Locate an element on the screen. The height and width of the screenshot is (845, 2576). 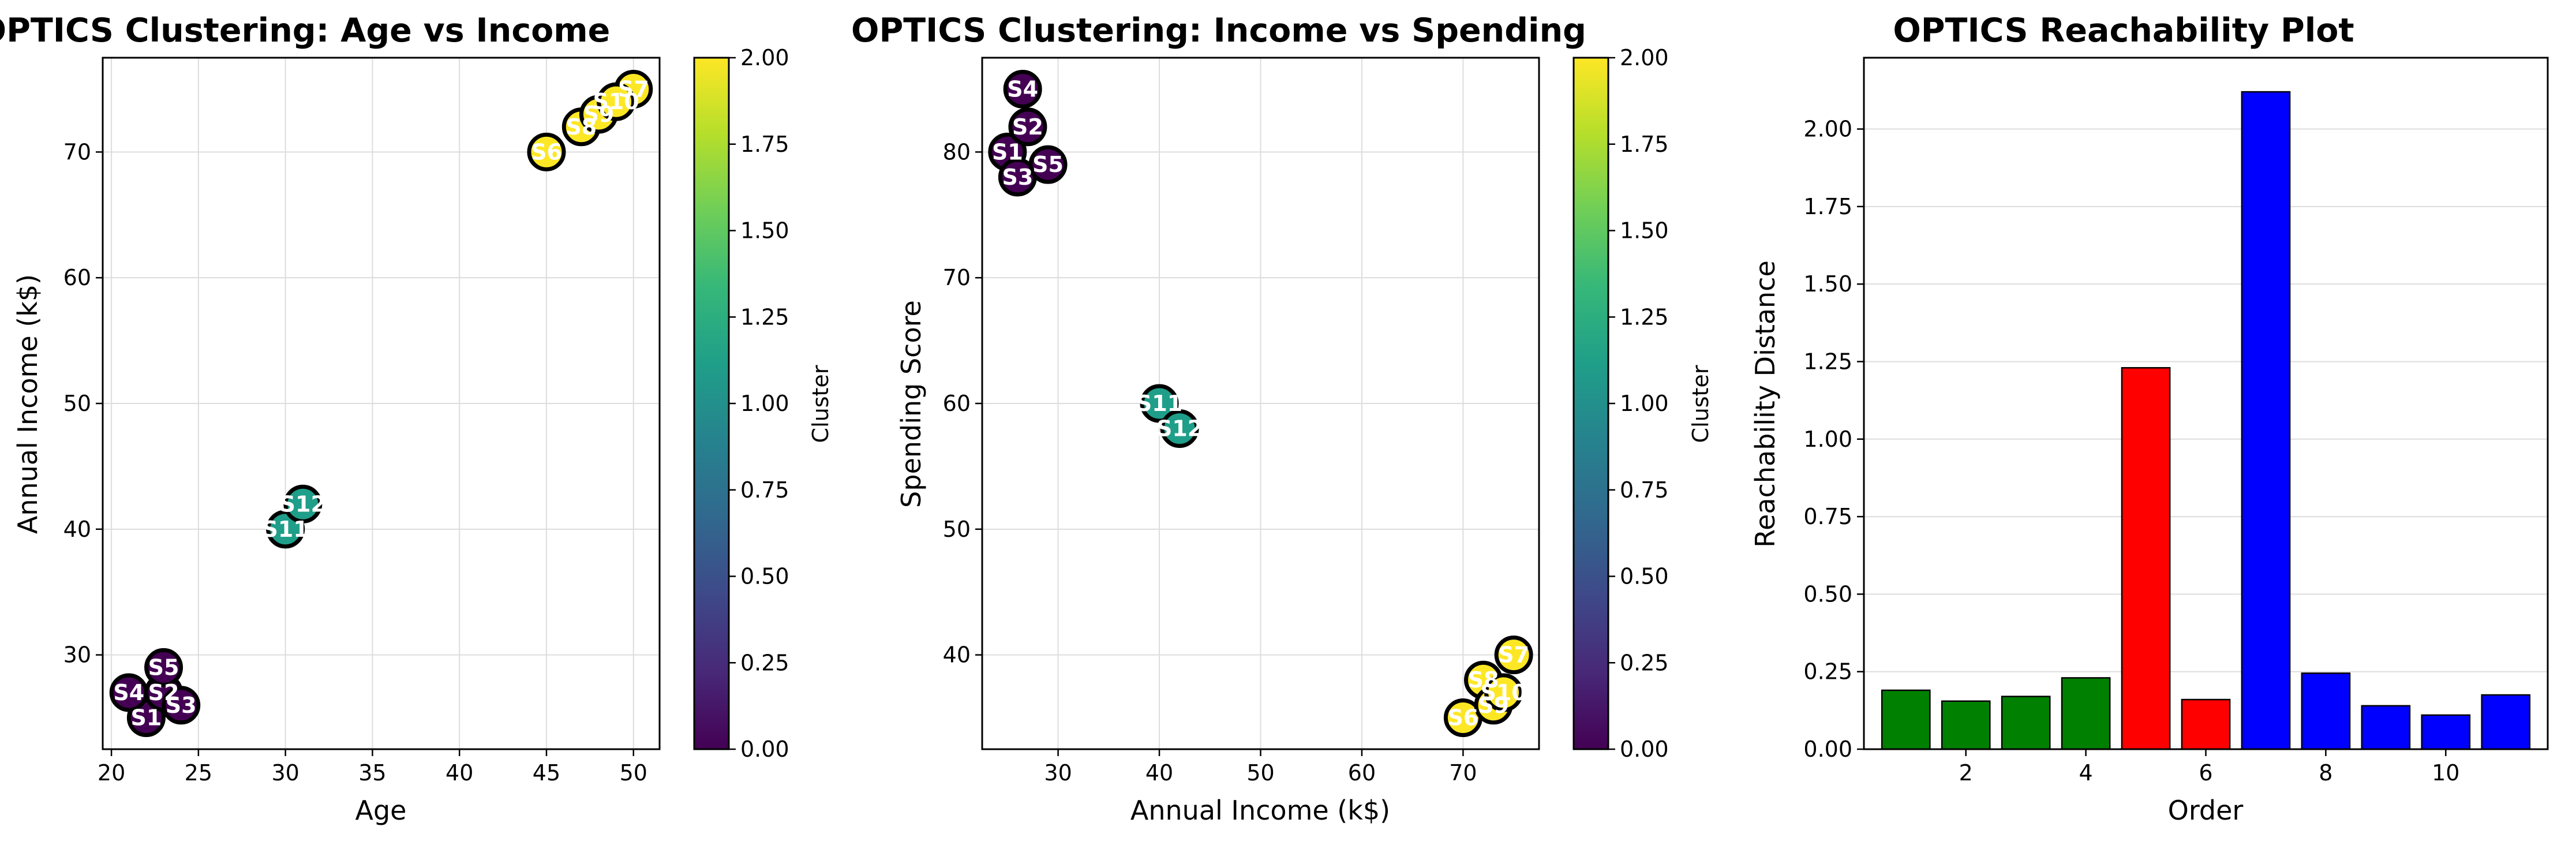
colorbar is located at coordinates (711, 403).